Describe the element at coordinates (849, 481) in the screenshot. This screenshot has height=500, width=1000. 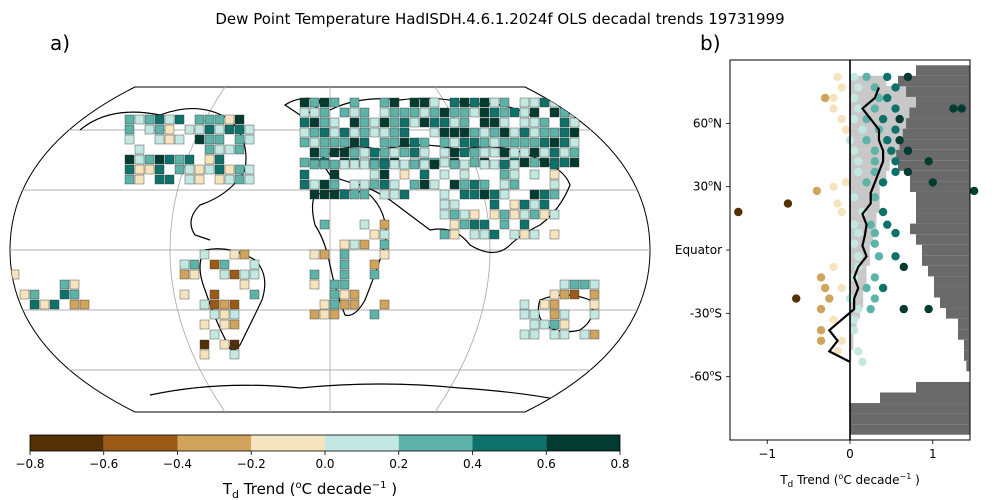
I see `panel-b-xlabel: Td Trend (oC decade−1 )` at that location.